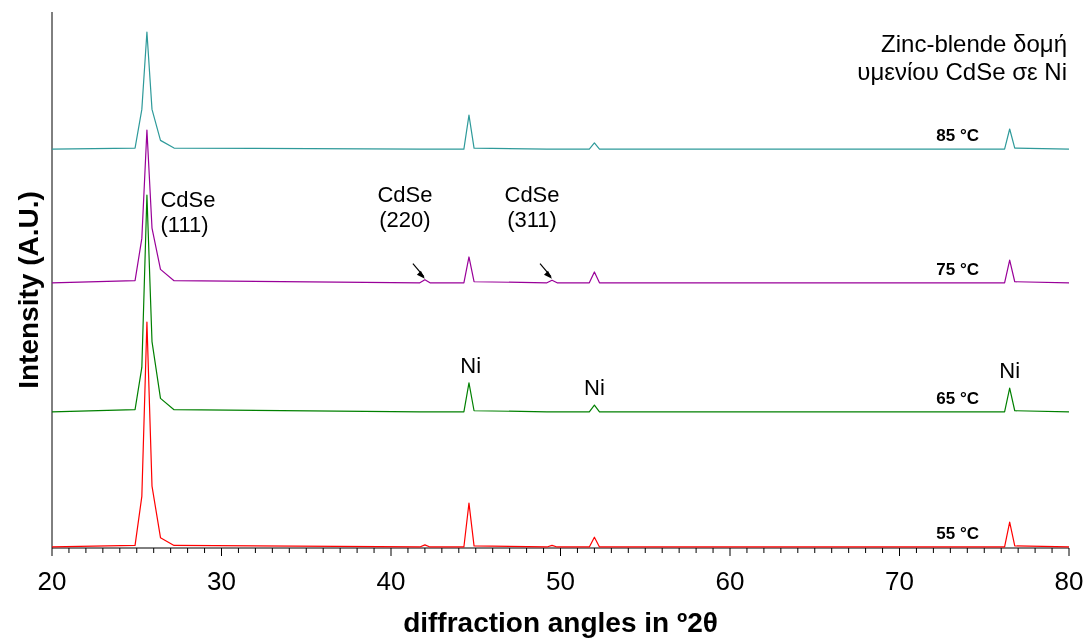  I want to click on x-tick-label: 30, so click(221, 581).